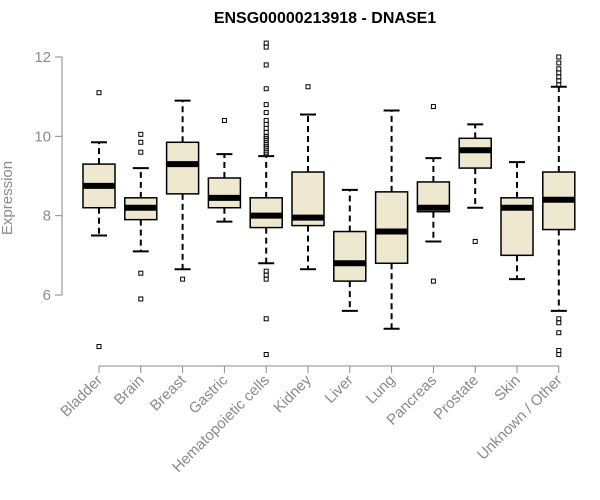 This screenshot has width=600, height=500. Describe the element at coordinates (475, 183) in the screenshot. I see `box-prostate` at that location.